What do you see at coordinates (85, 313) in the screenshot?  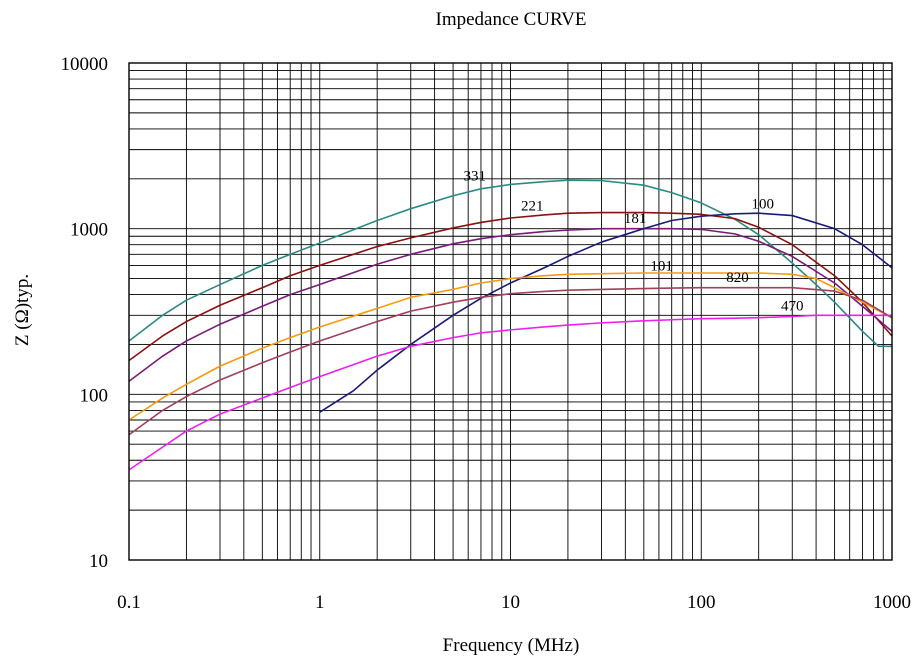 I see `y-tick-labels: 10 100 1000 10000` at bounding box center [85, 313].